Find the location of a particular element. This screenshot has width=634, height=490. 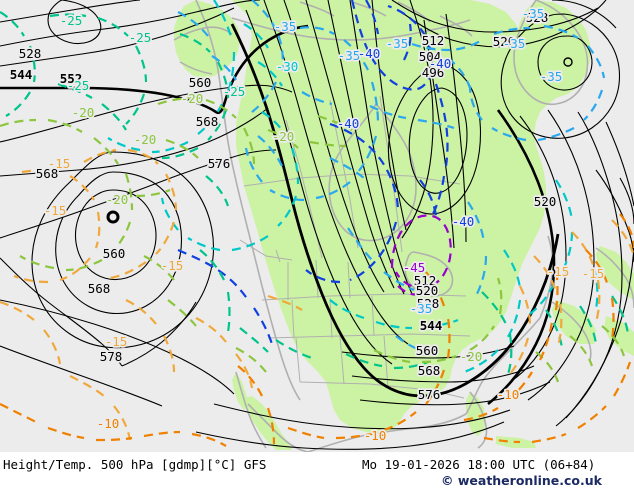

closed-height-center-greenland is located at coordinates (568, 62).